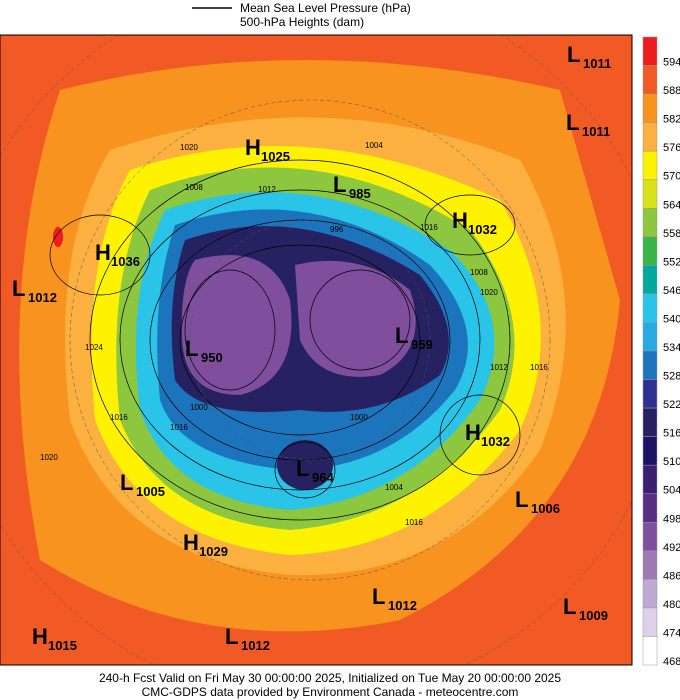 The height and width of the screenshot is (700, 680). I want to click on center-value: 1015, so click(62, 645).